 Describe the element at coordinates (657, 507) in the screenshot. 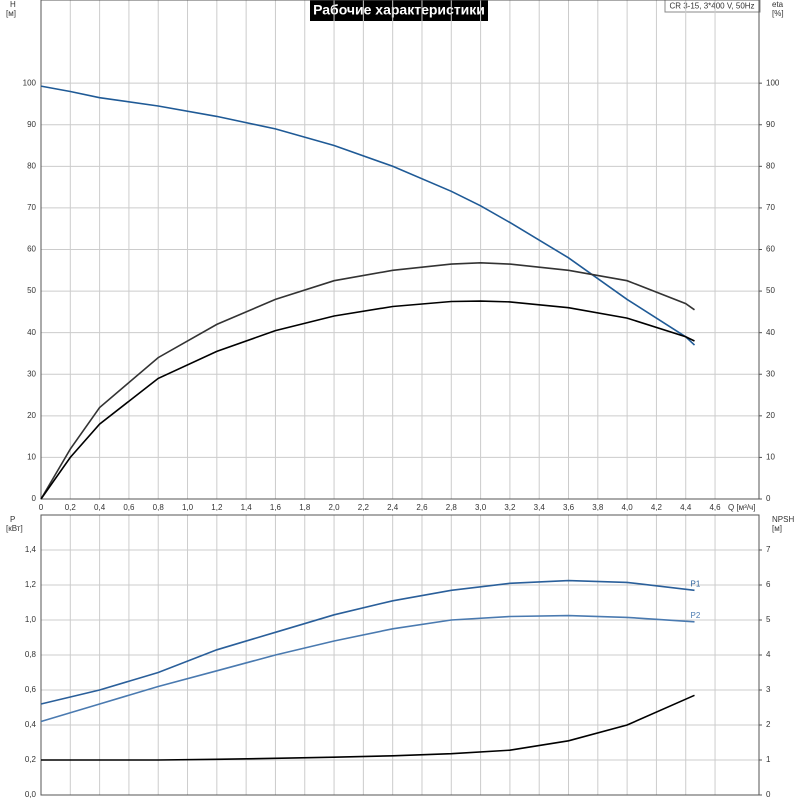

I see `x-tick-label: 4,2` at that location.